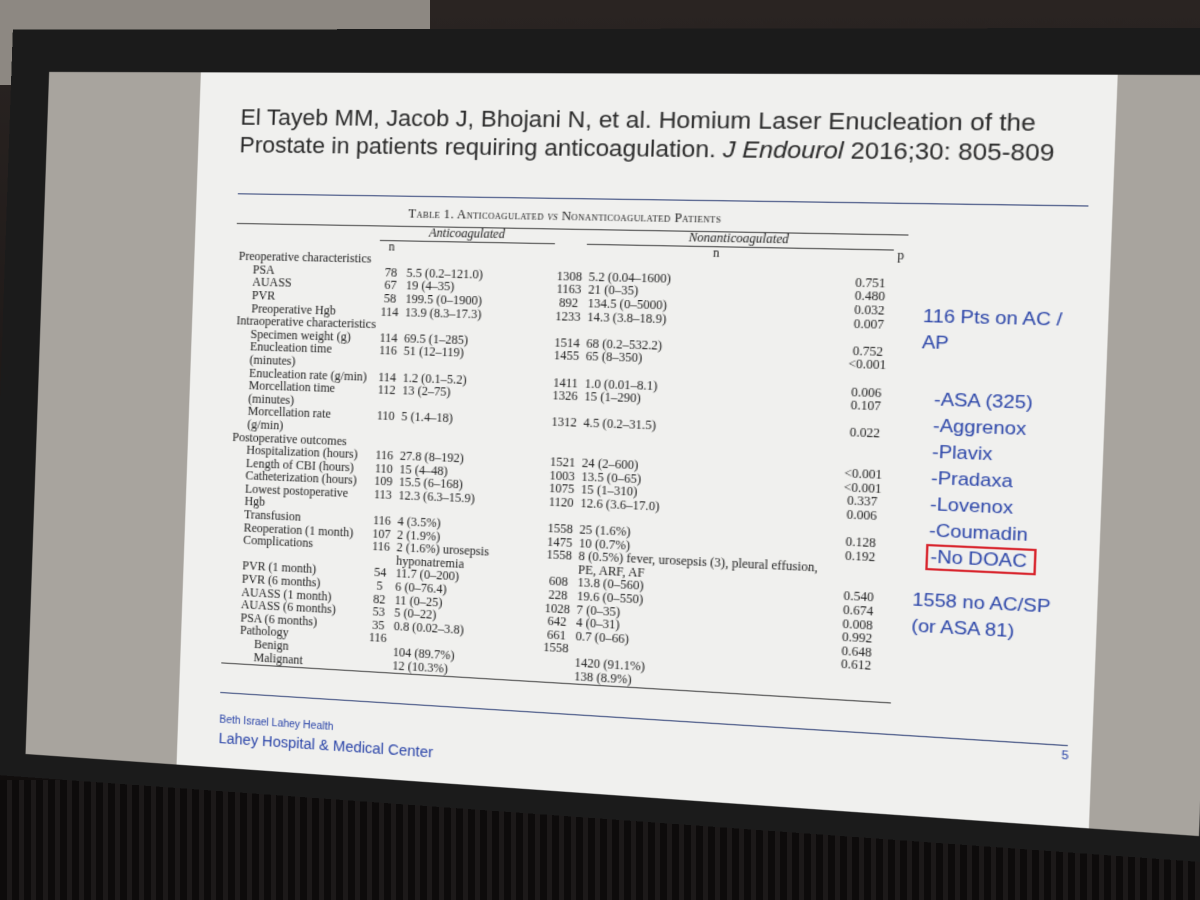  Describe the element at coordinates (565, 383) in the screenshot. I see `cell: 1411` at that location.